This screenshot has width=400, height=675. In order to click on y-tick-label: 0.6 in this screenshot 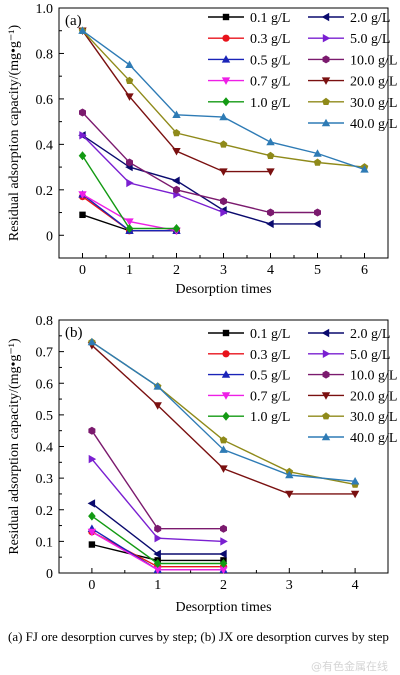, I will do `click(45, 384)`.